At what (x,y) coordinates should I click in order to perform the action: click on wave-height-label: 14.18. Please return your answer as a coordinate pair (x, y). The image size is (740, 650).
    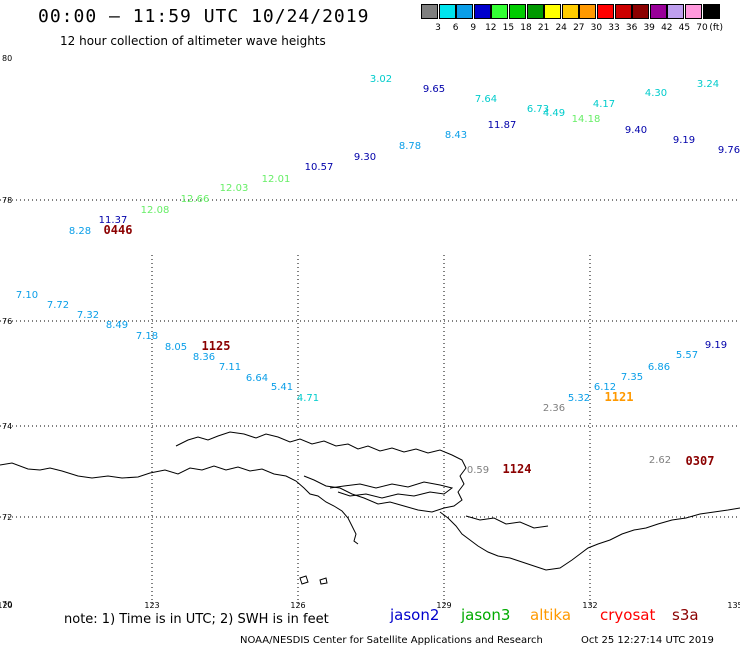
    Looking at the image, I should click on (586, 119).